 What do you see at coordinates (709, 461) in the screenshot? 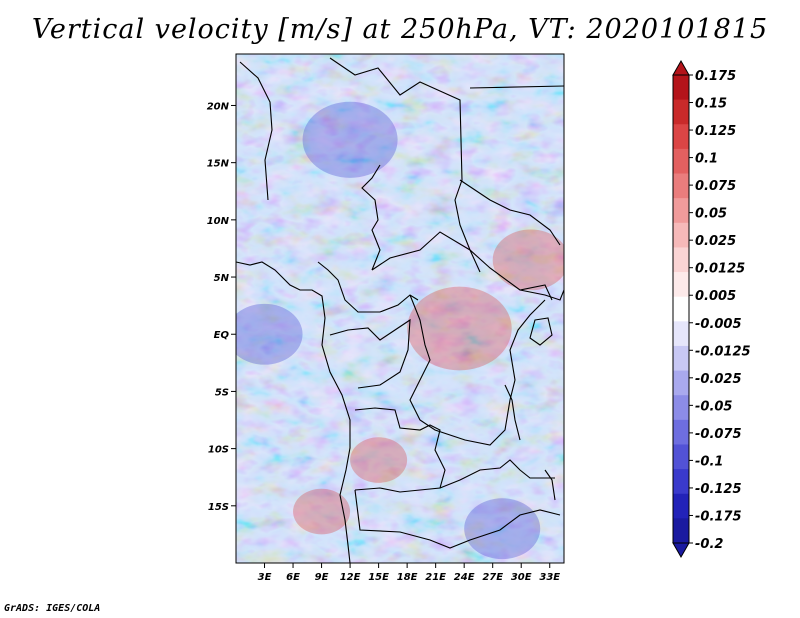
I see `colorbar-label: -0.1` at bounding box center [709, 461].